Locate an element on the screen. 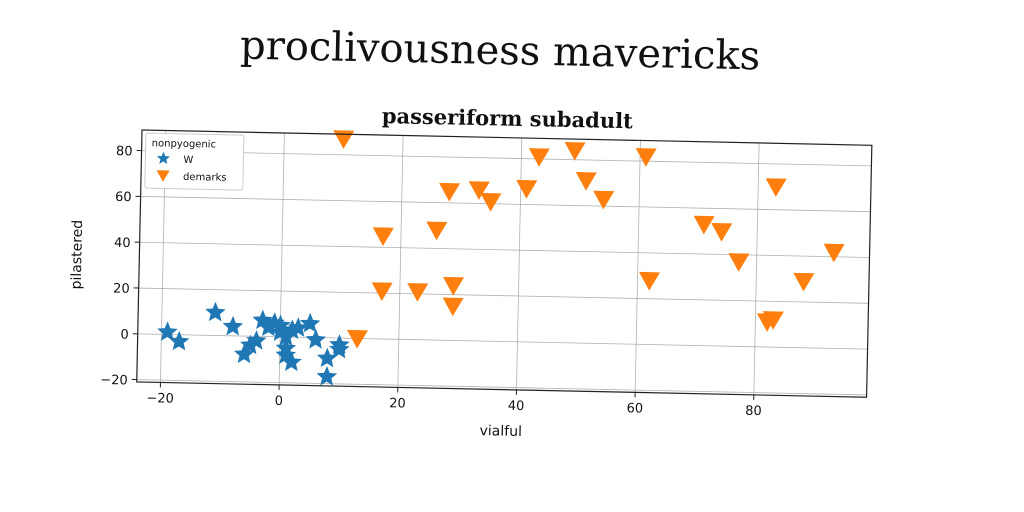 This screenshot has height=512, width=1024. y-tick-label: −20 is located at coordinates (114, 381).